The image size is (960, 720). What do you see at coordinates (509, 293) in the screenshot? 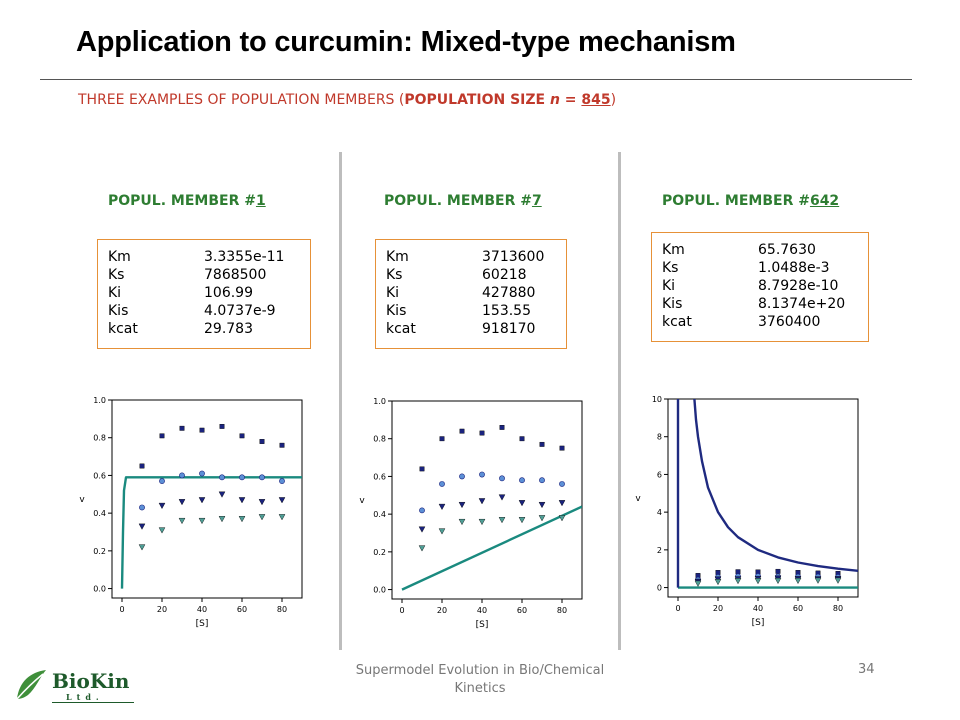
I see `param-value: 427880` at bounding box center [509, 293].